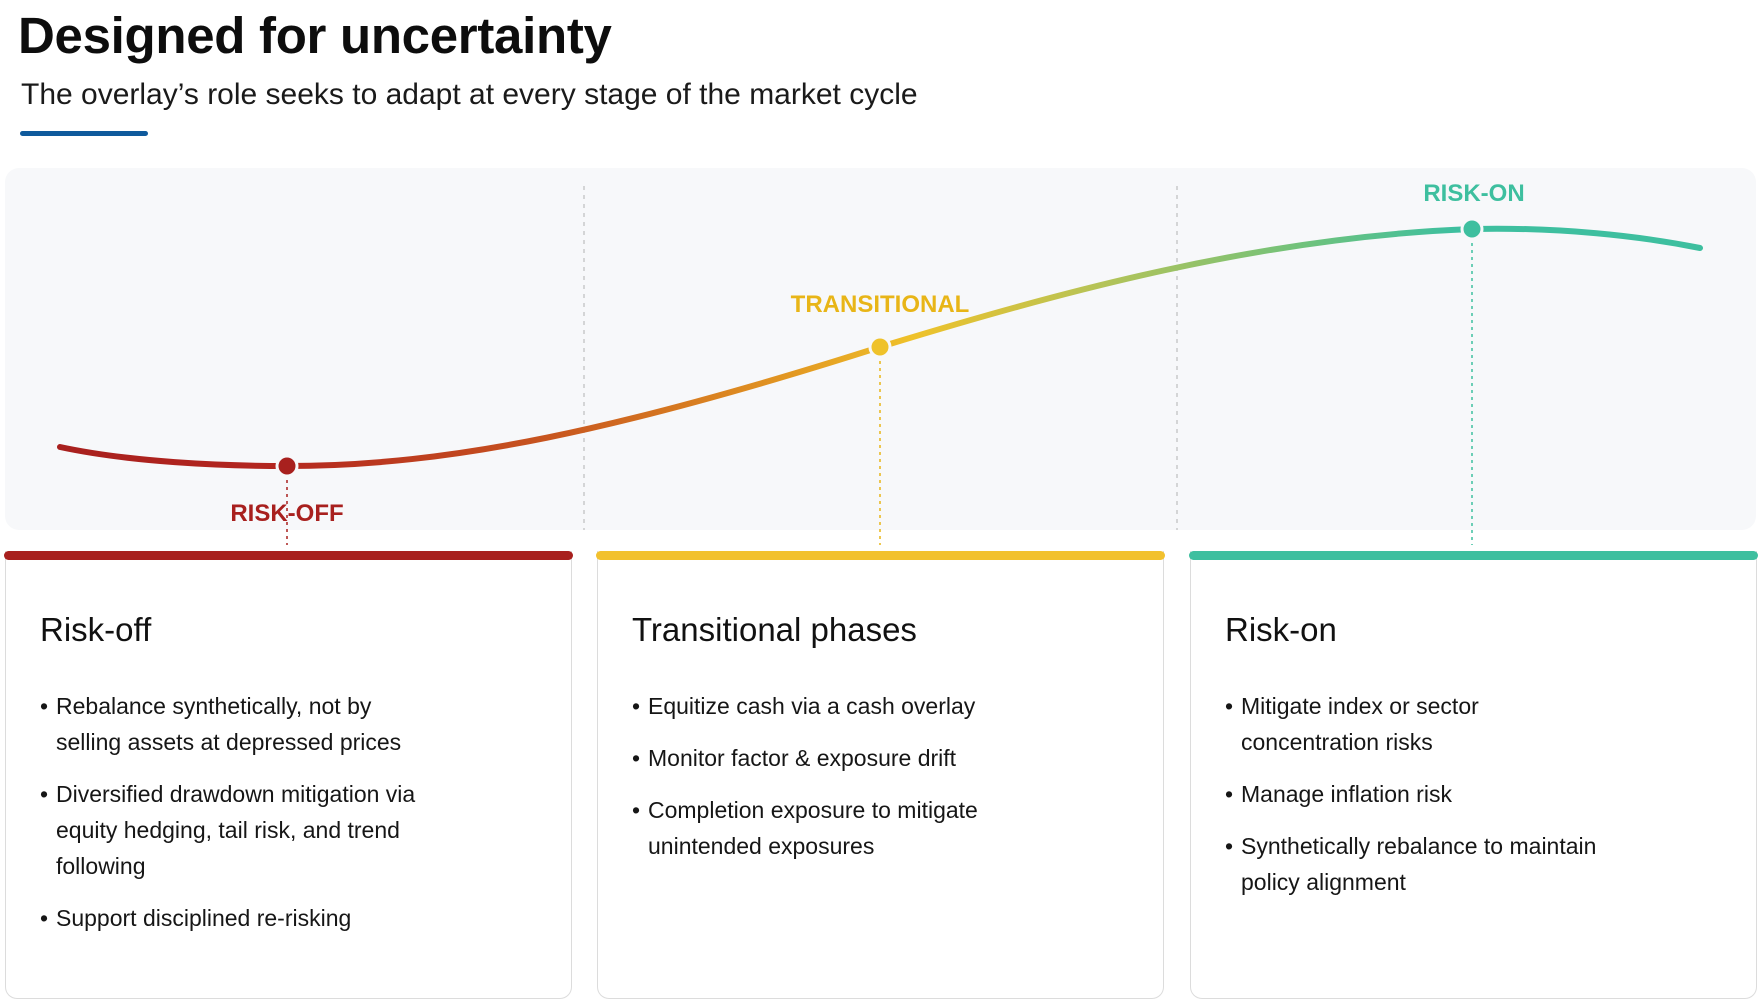 The height and width of the screenshot is (1003, 1760). I want to click on list-item: • Monitor factor & exposure drift, so click(892, 758).